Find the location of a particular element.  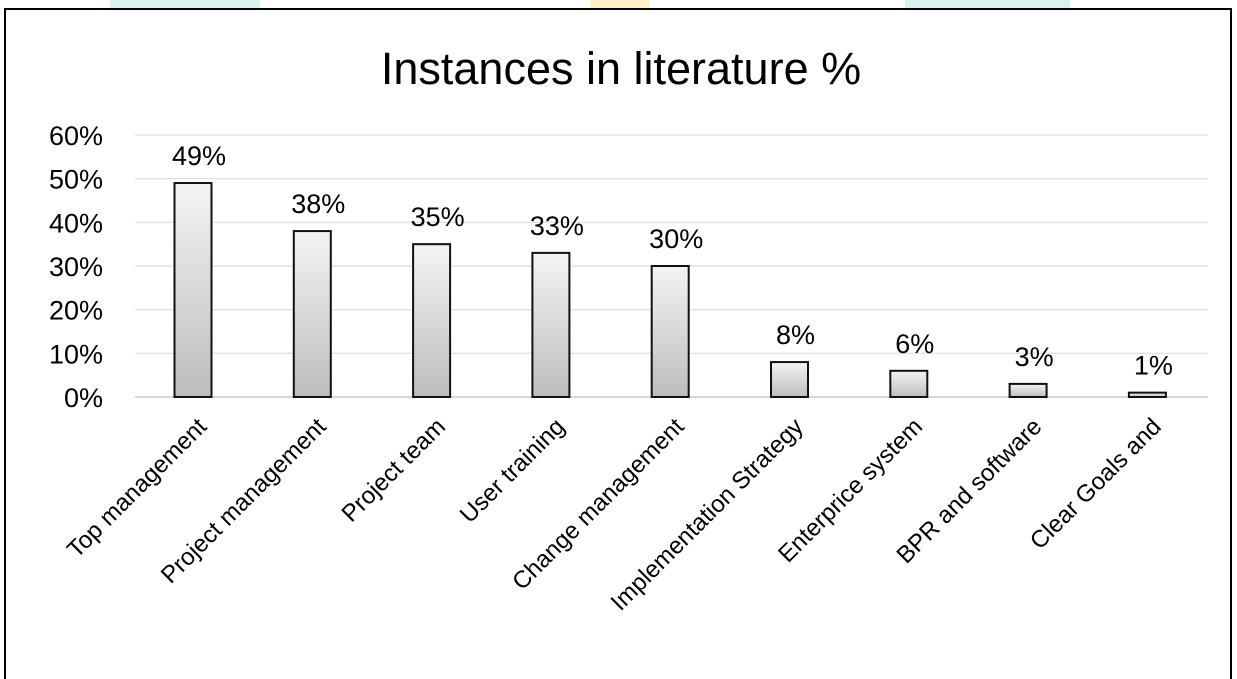

value-label: 38% is located at coordinates (318, 204).